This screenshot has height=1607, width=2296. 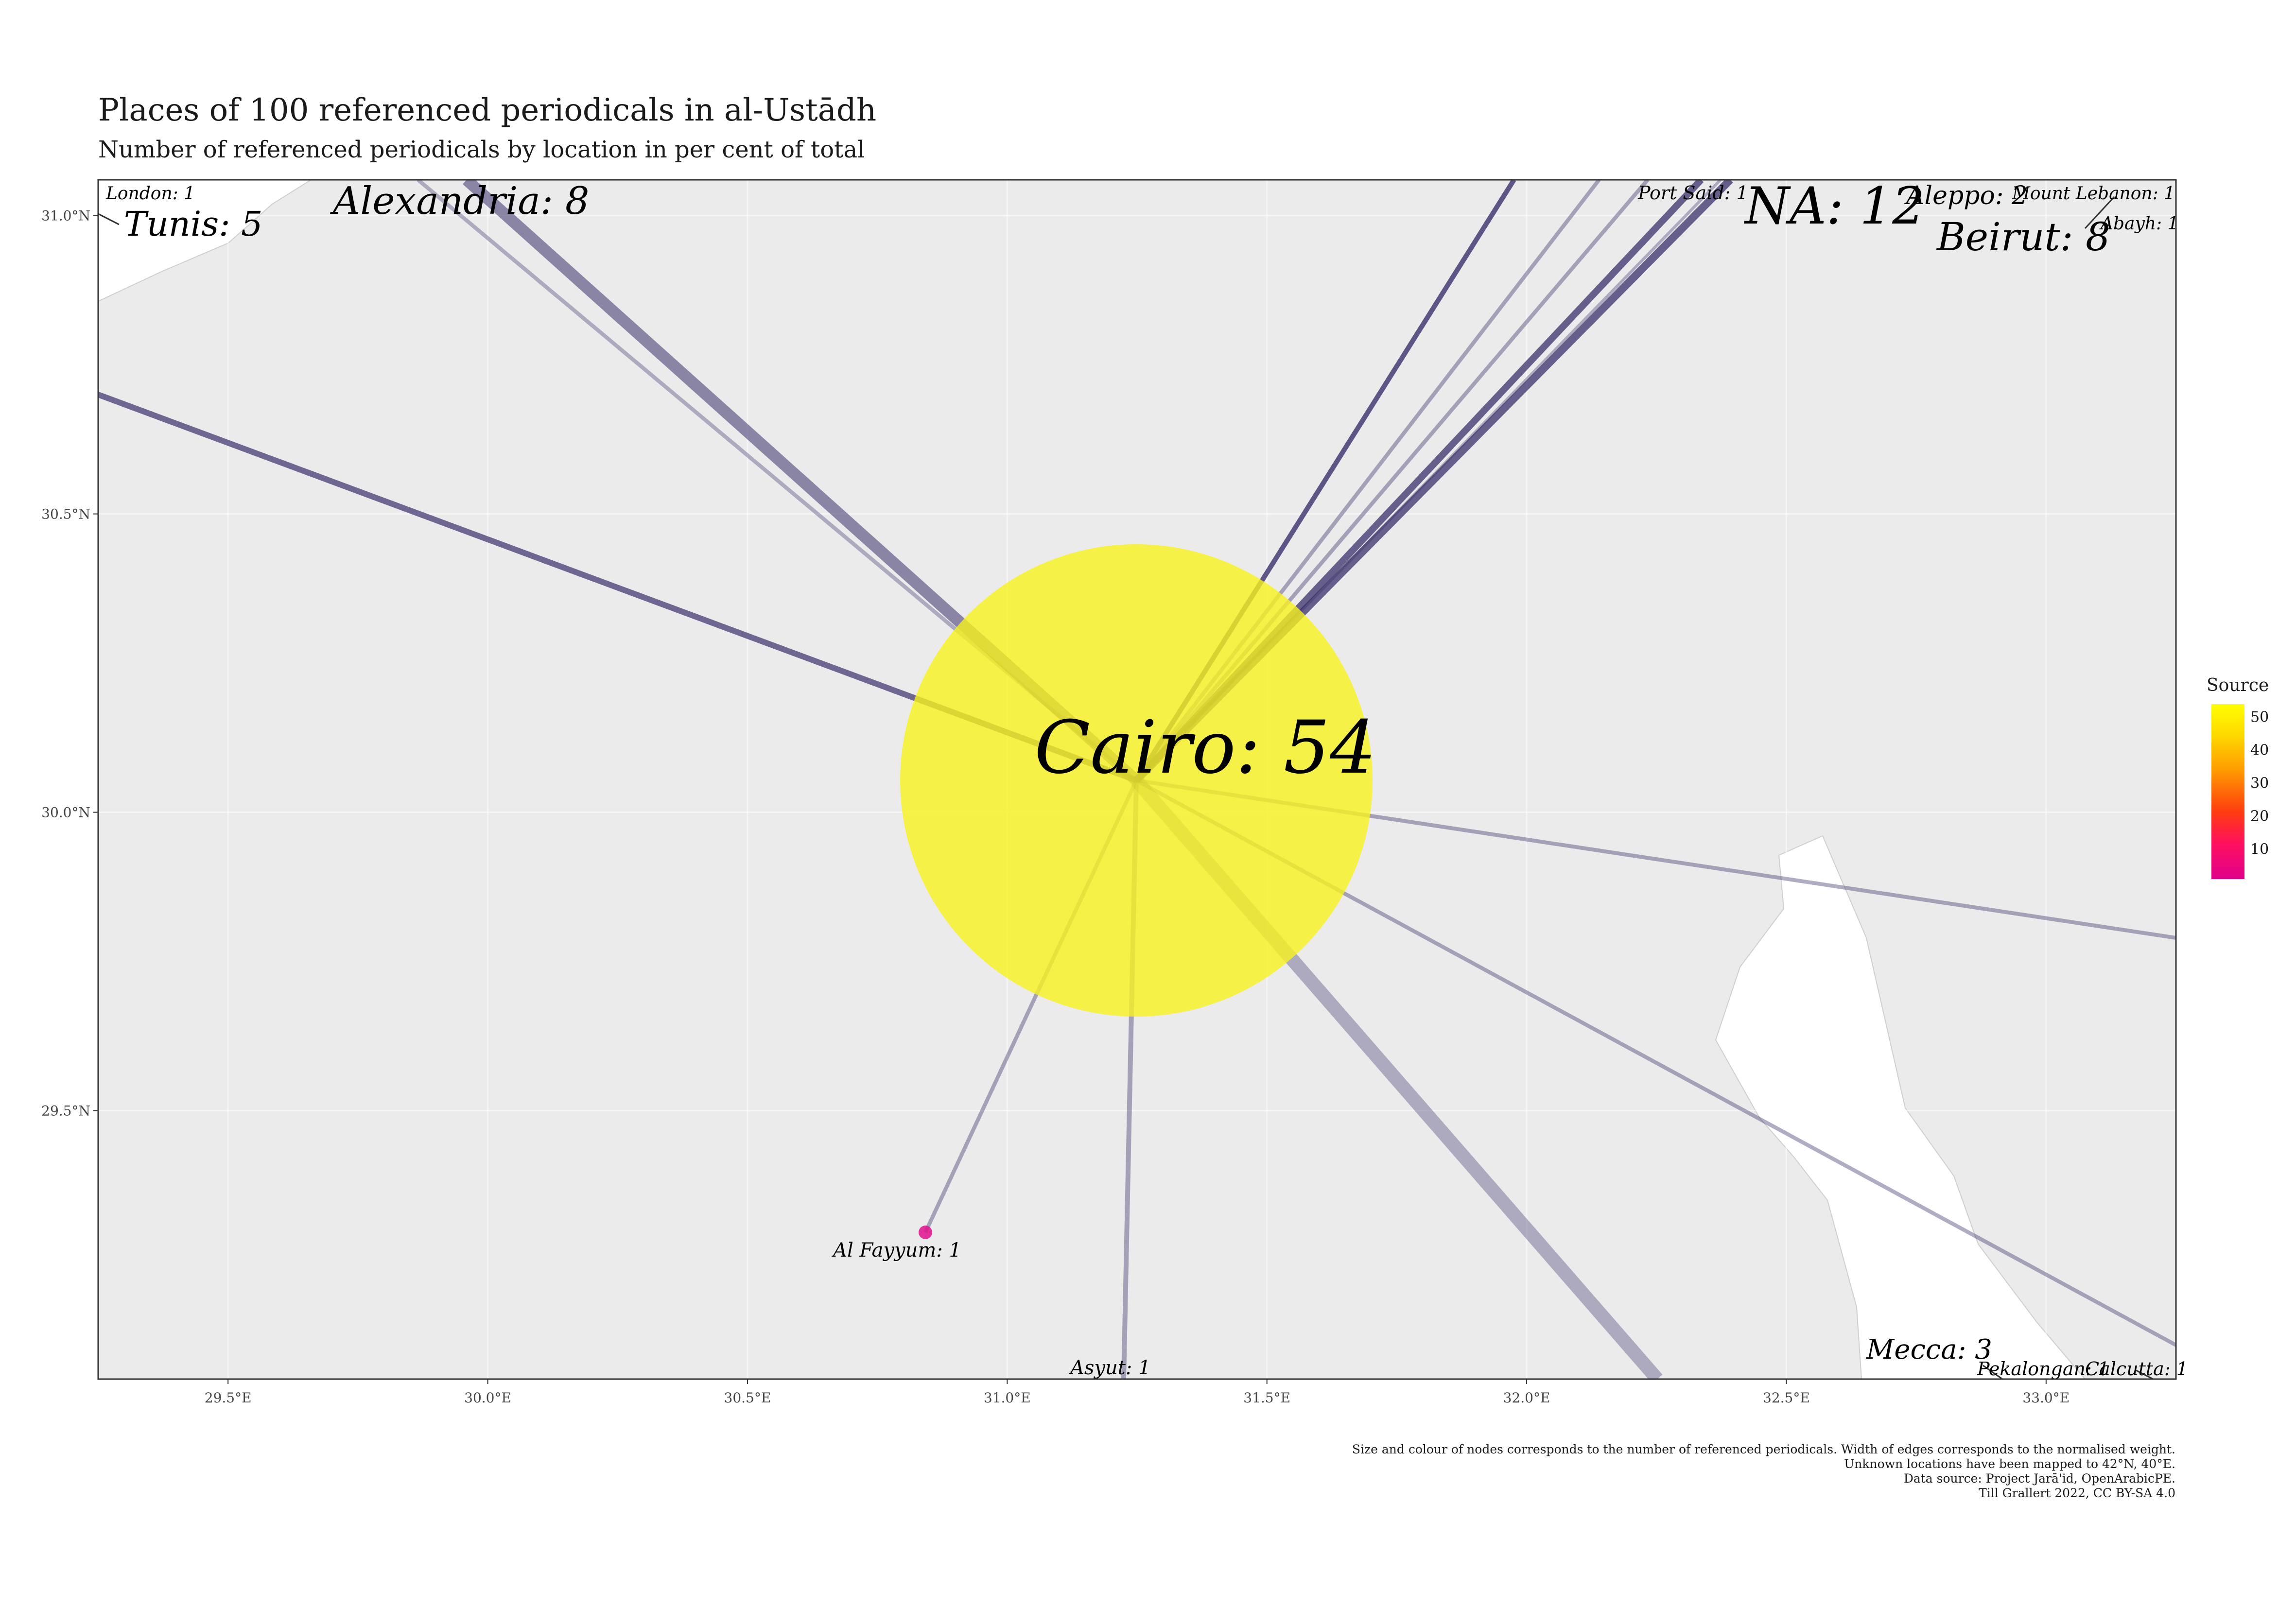 What do you see at coordinates (1526, 1398) in the screenshot?
I see `x-tick-label: 32.0°E` at bounding box center [1526, 1398].